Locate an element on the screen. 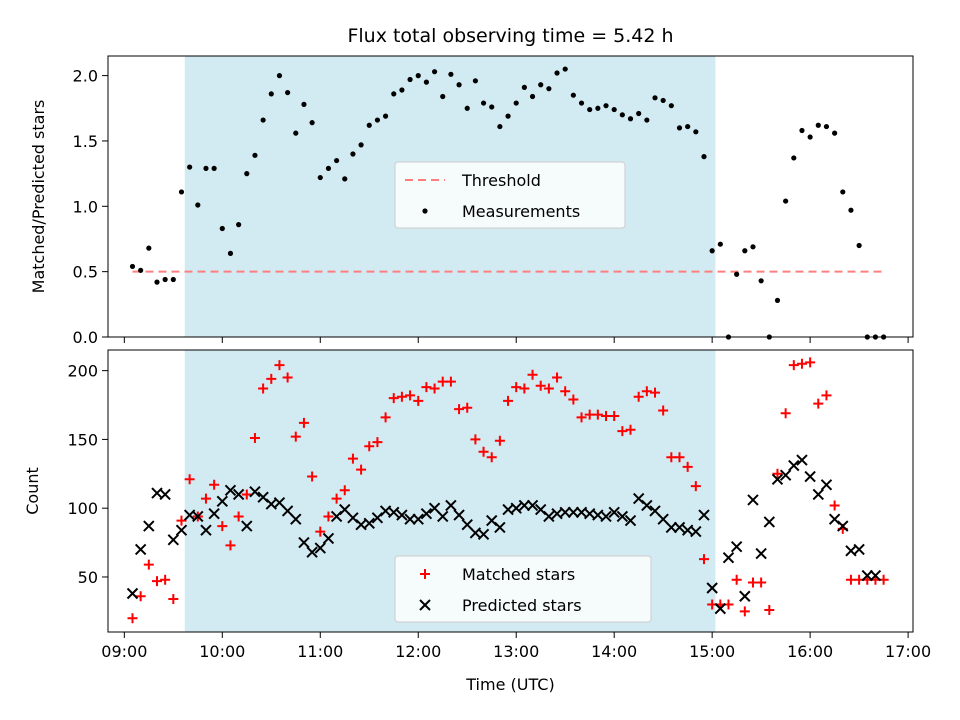 The width and height of the screenshot is (960, 720). legend-box-count is located at coordinates (523, 589).